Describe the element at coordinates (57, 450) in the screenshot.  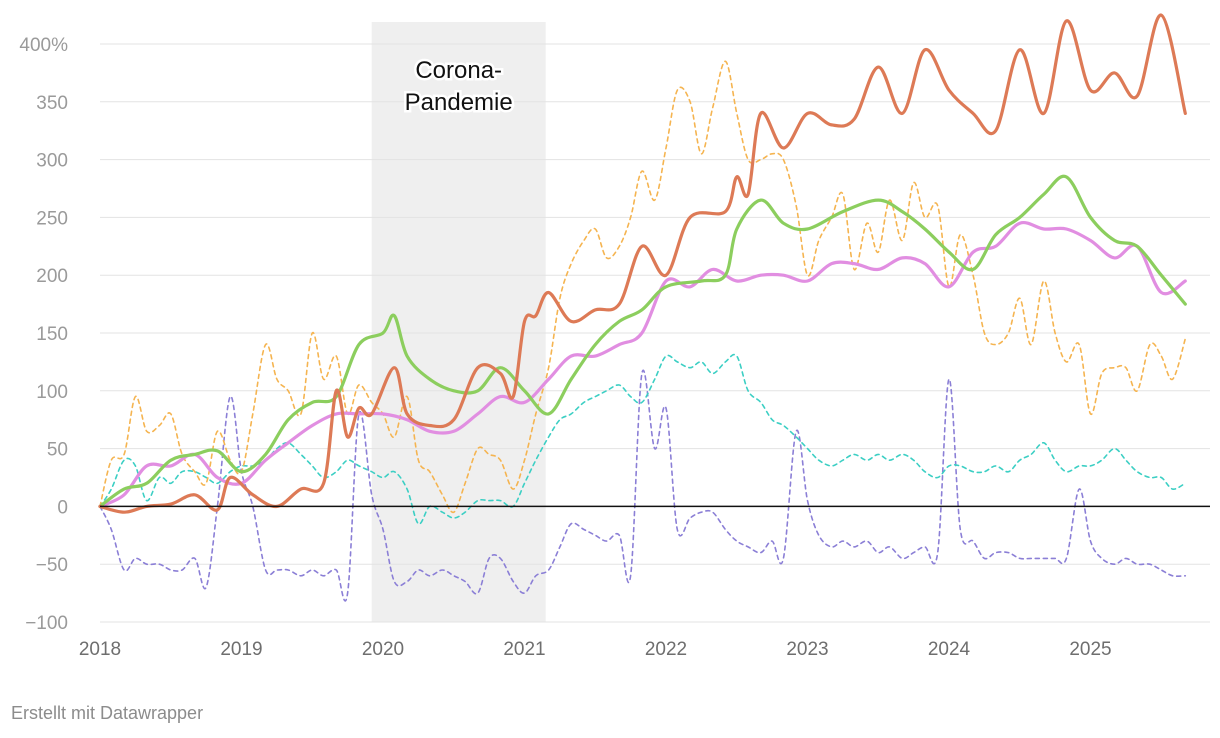
I see `y-tick-label: 50` at that location.